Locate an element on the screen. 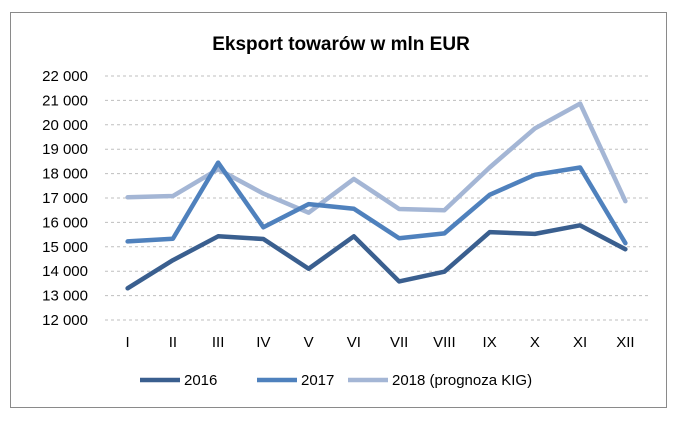 The width and height of the screenshot is (682, 423). series-line-2016 is located at coordinates (376, 257).